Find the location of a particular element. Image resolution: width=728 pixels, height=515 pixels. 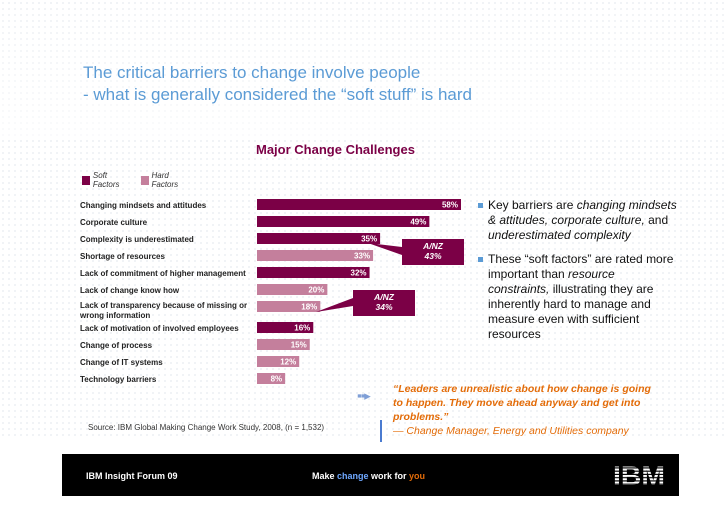

category-label-0: Changing mindsets and attitudes is located at coordinates (143, 205).